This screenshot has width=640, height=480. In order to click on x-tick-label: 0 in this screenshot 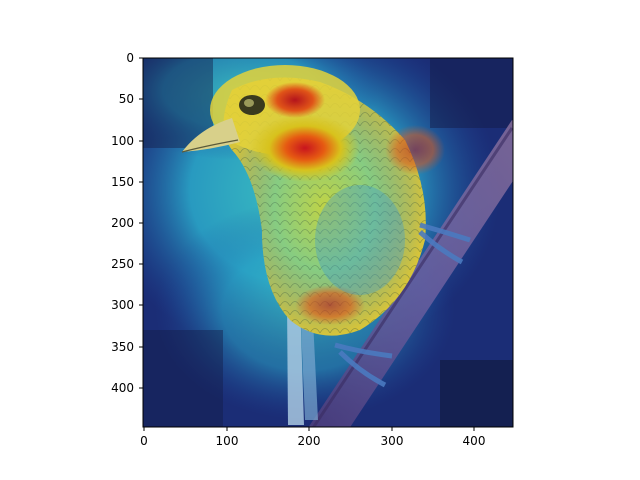, I will do `click(144, 441)`.